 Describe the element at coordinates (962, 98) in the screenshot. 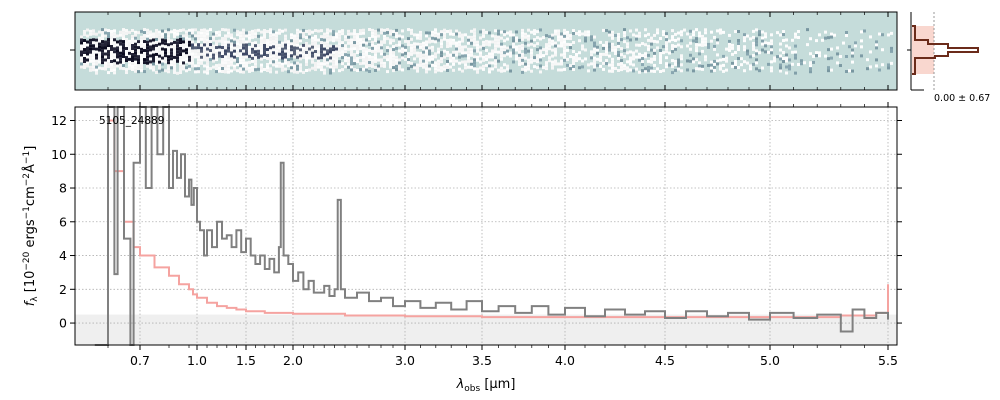

I see `profile-x-tick-label: 0.00 ± 0.67` at that location.